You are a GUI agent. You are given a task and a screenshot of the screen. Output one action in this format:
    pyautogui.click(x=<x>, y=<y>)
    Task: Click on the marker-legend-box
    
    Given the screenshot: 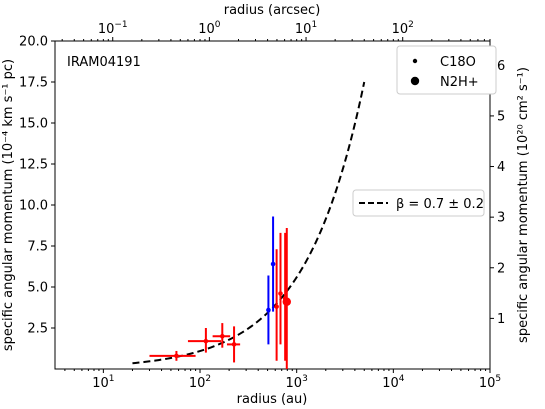 What is the action you would take?
    pyautogui.click(x=446, y=70)
    